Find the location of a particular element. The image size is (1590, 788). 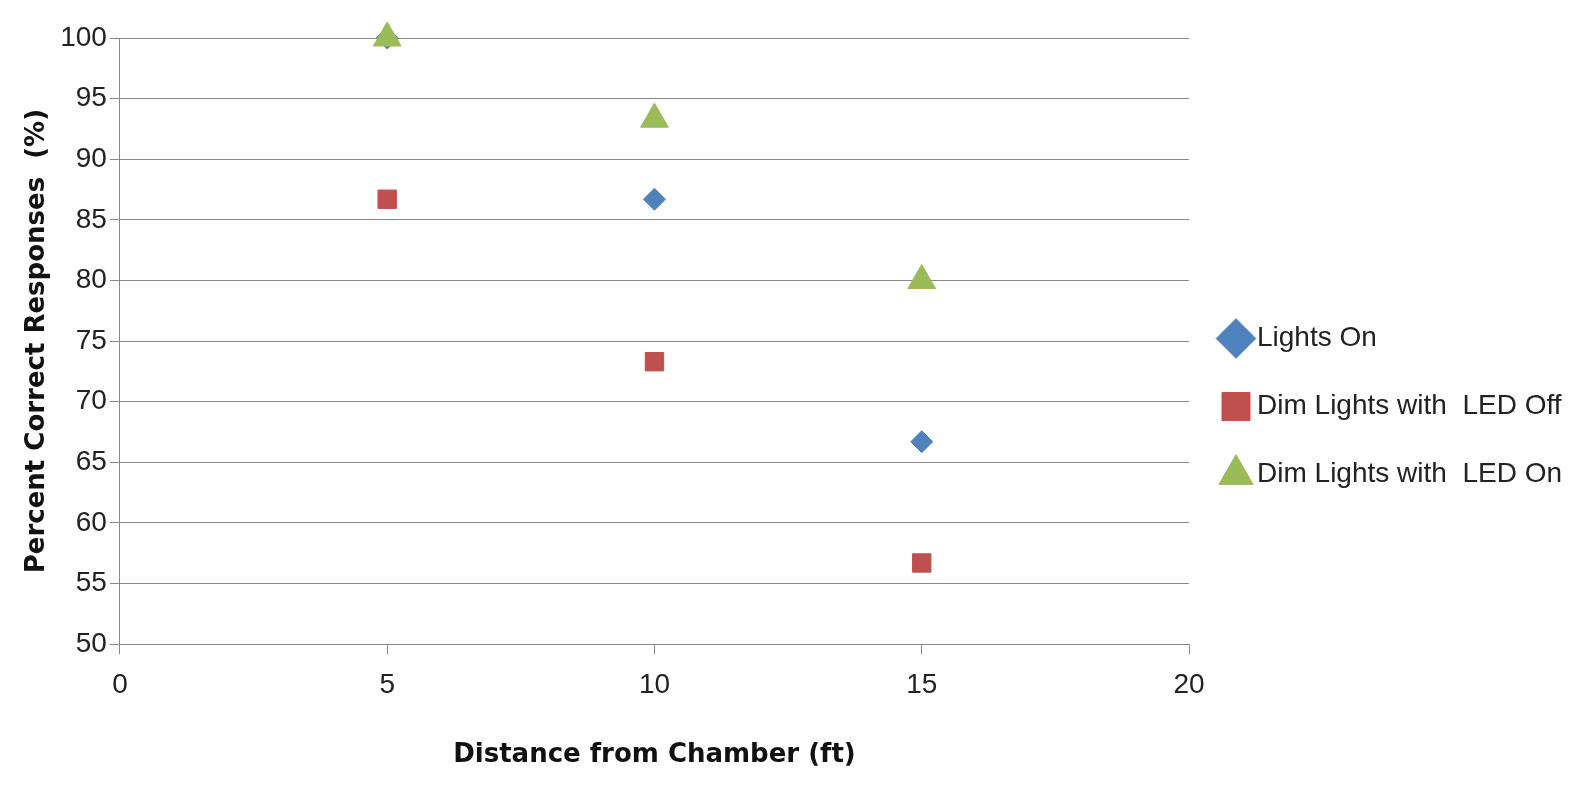

y-tick-label: 60 is located at coordinates (91, 521).